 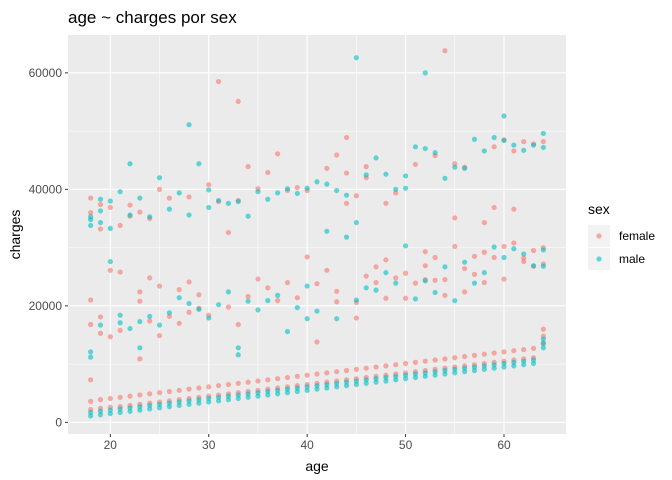 What do you see at coordinates (111, 445) in the screenshot?
I see `x-tick-label: 20` at bounding box center [111, 445].